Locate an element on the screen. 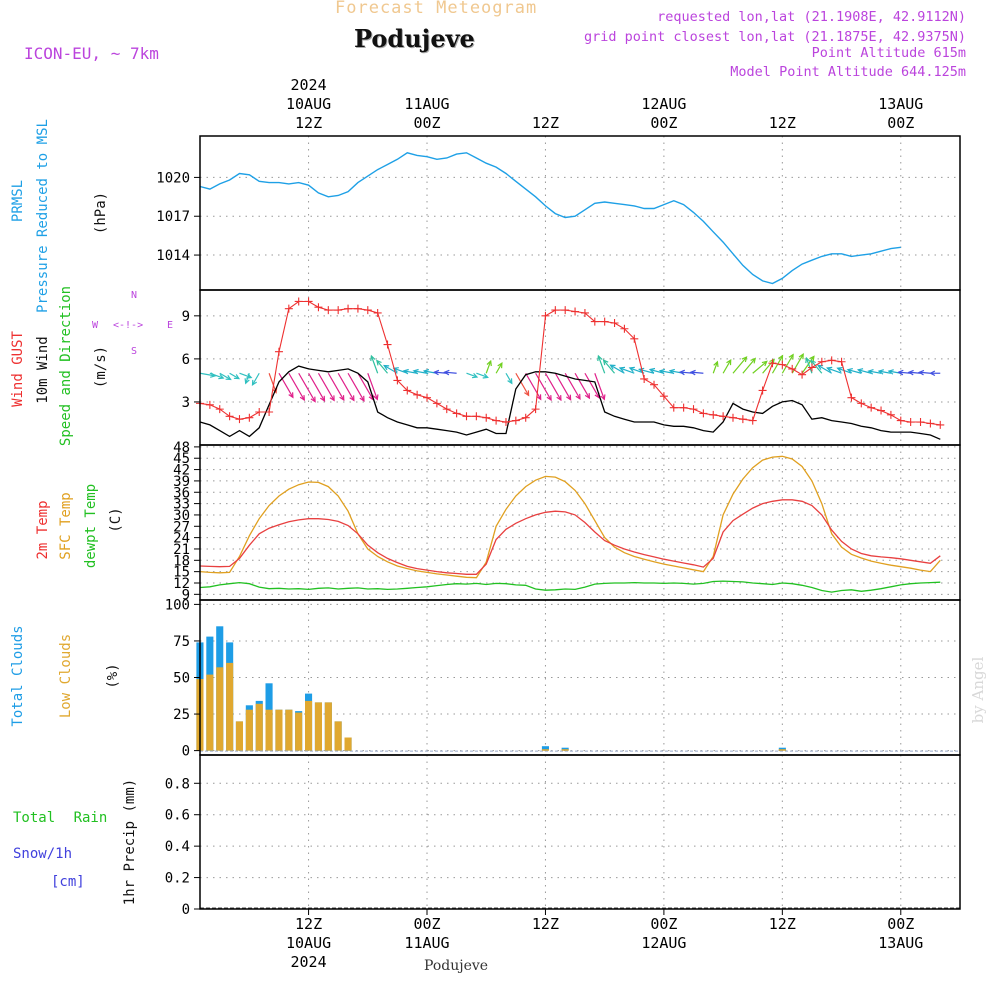  y-tick-label: 0.4 is located at coordinates (177, 847).